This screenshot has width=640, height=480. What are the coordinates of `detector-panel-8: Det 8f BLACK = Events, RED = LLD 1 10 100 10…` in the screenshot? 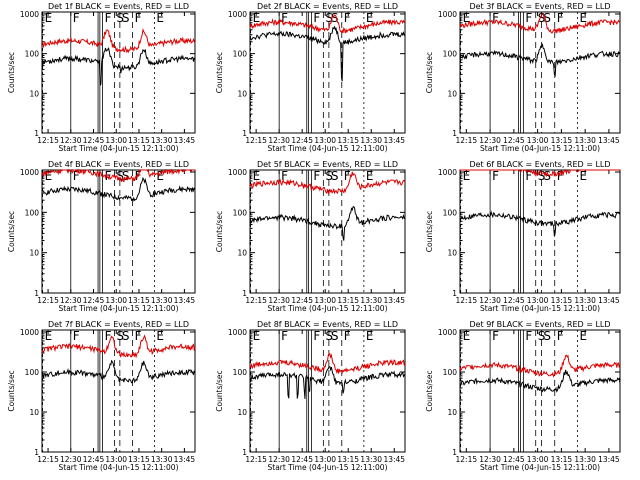 It's located at (310, 396).